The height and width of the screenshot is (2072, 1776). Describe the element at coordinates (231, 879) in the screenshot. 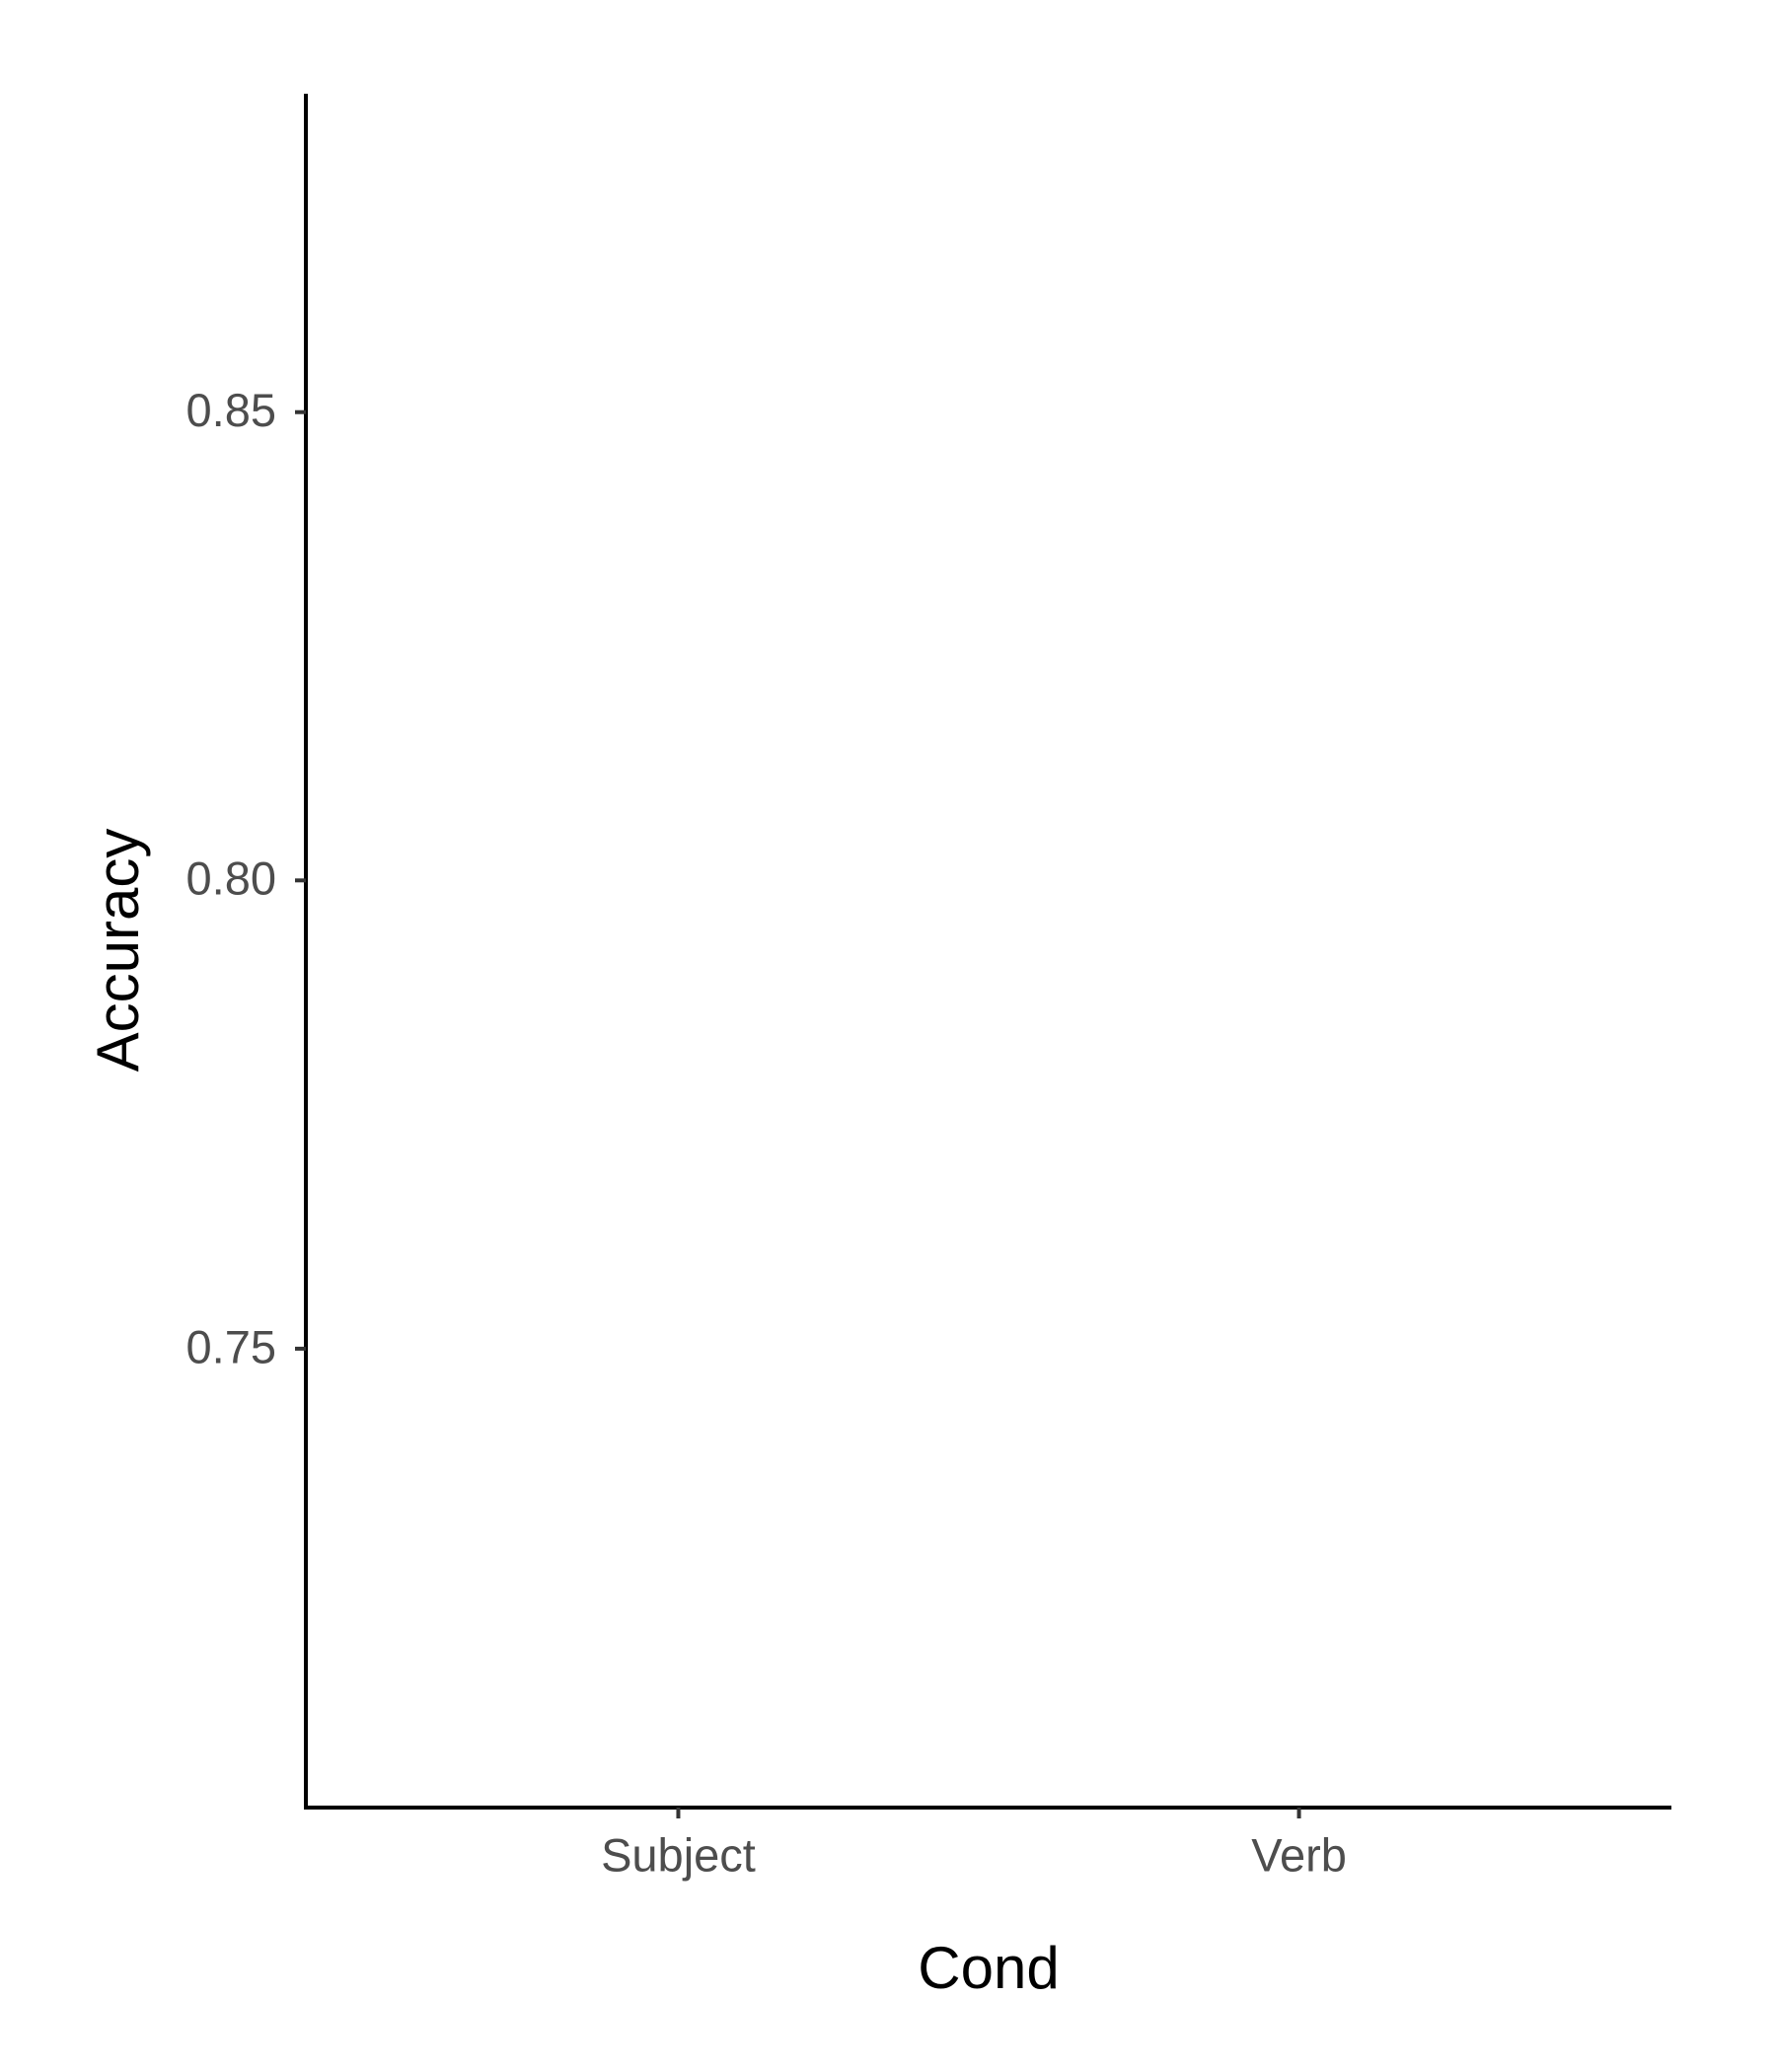

I see `y-tick-label: 0.80` at that location.